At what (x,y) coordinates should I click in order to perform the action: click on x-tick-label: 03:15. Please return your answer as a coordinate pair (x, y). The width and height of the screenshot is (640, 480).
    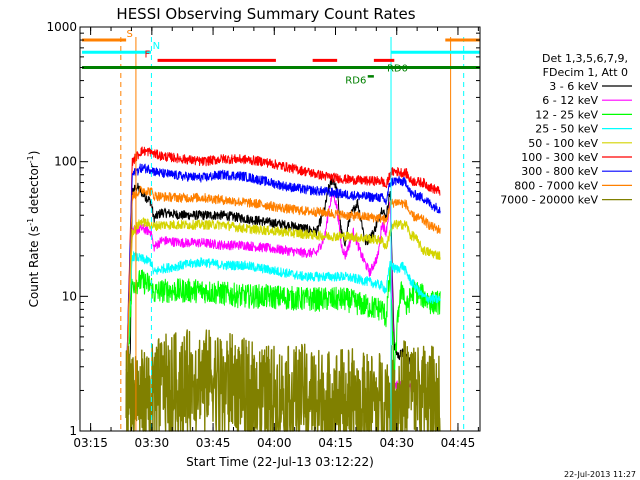
    Looking at the image, I should click on (90, 443).